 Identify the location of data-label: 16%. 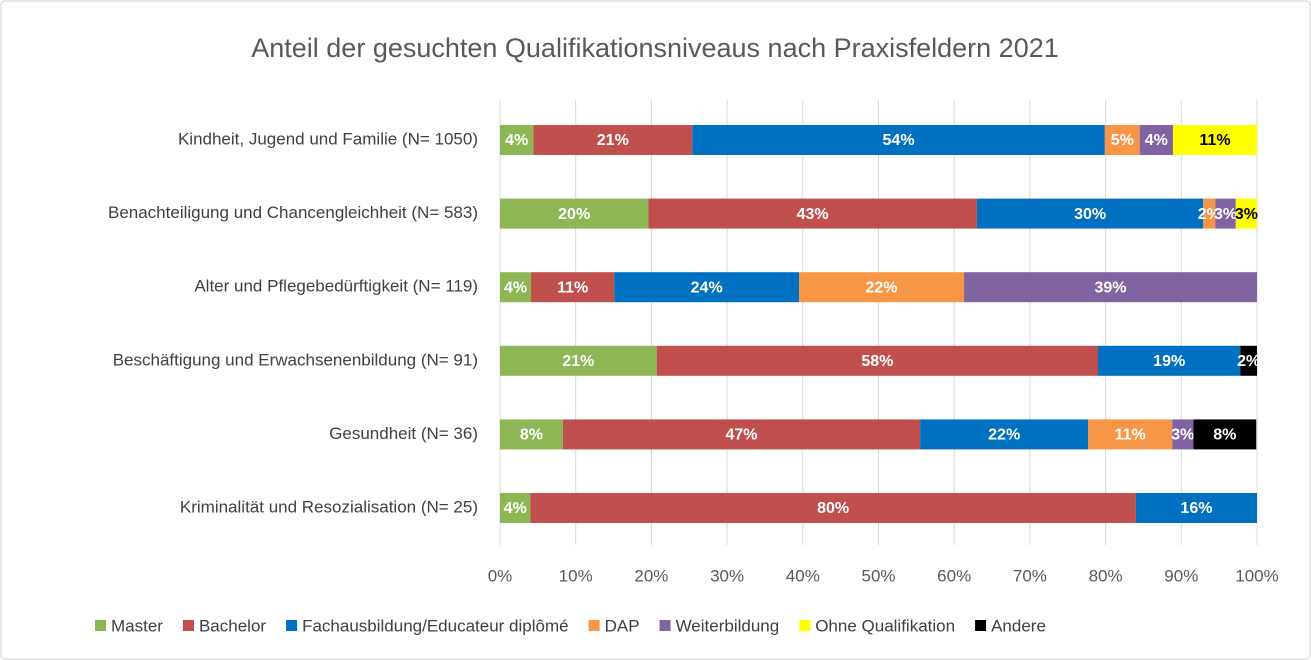
(1196, 508).